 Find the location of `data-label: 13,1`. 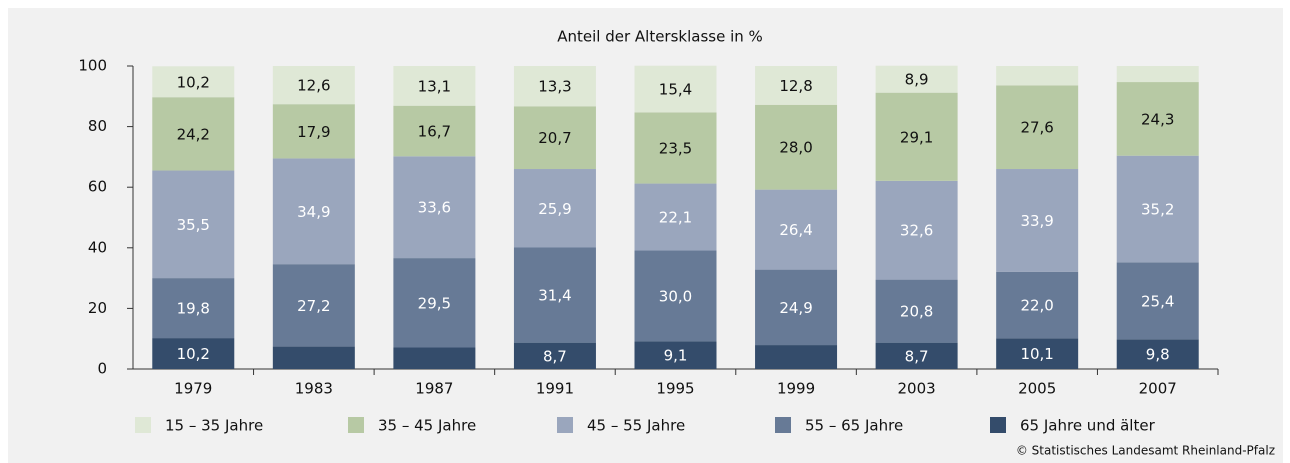

data-label: 13,1 is located at coordinates (434, 86).